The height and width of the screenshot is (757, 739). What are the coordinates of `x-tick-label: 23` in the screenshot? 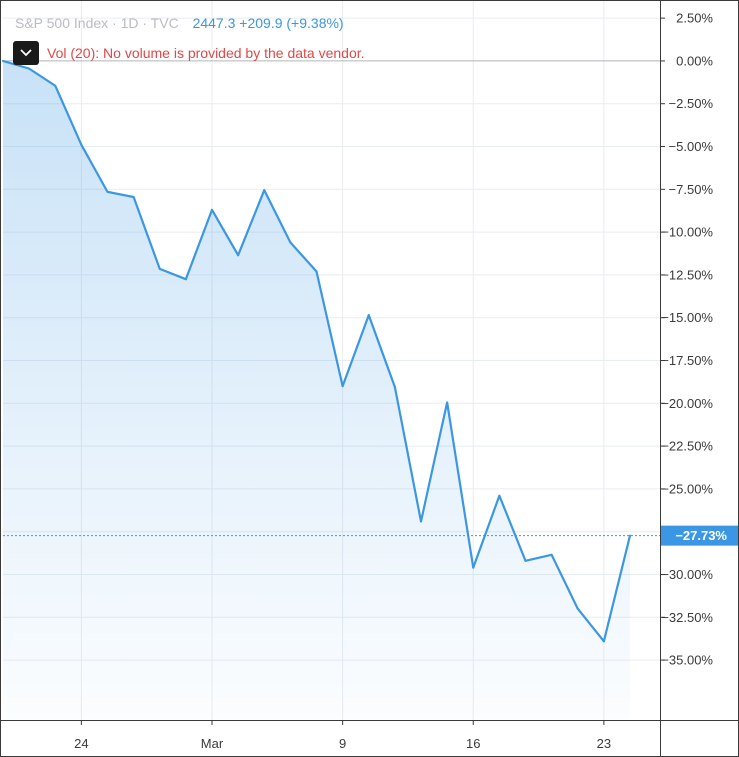 It's located at (604, 743).